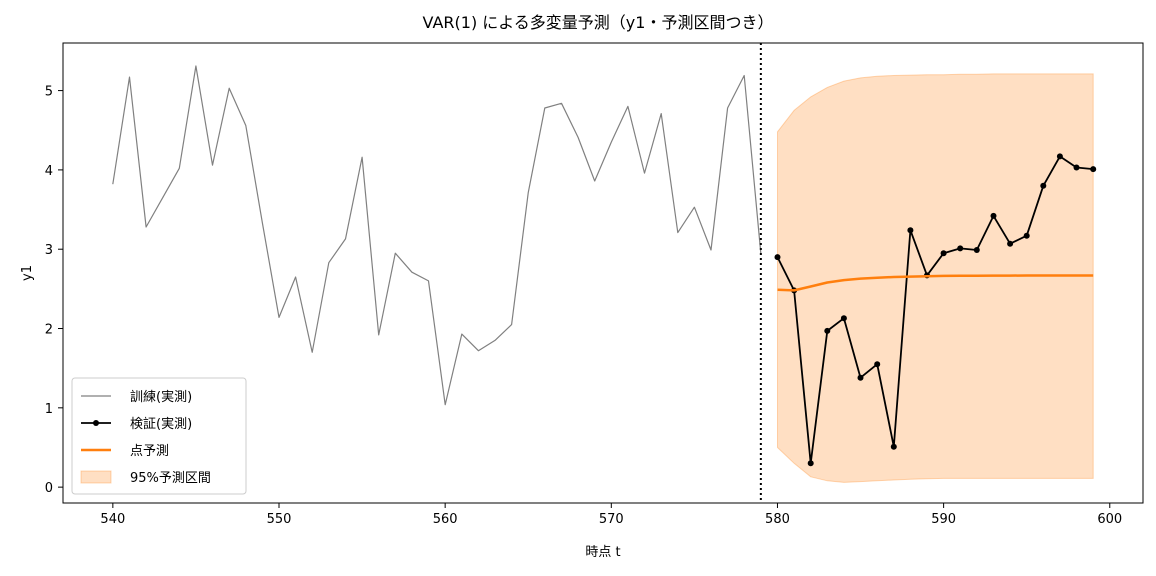 The image size is (1156, 576). I want to click on x-axis-label: 時点 t, so click(602, 552).